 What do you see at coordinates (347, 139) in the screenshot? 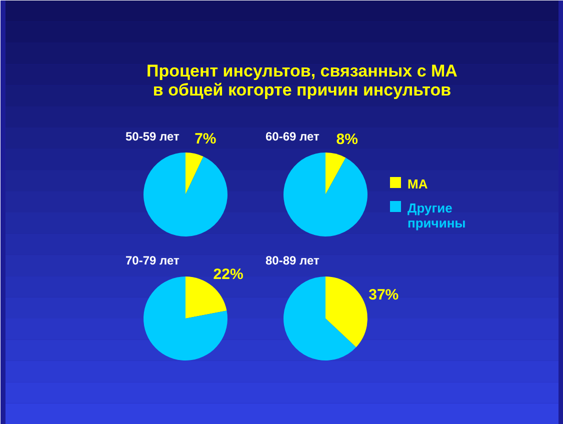
I see `data-label: 8%` at bounding box center [347, 139].